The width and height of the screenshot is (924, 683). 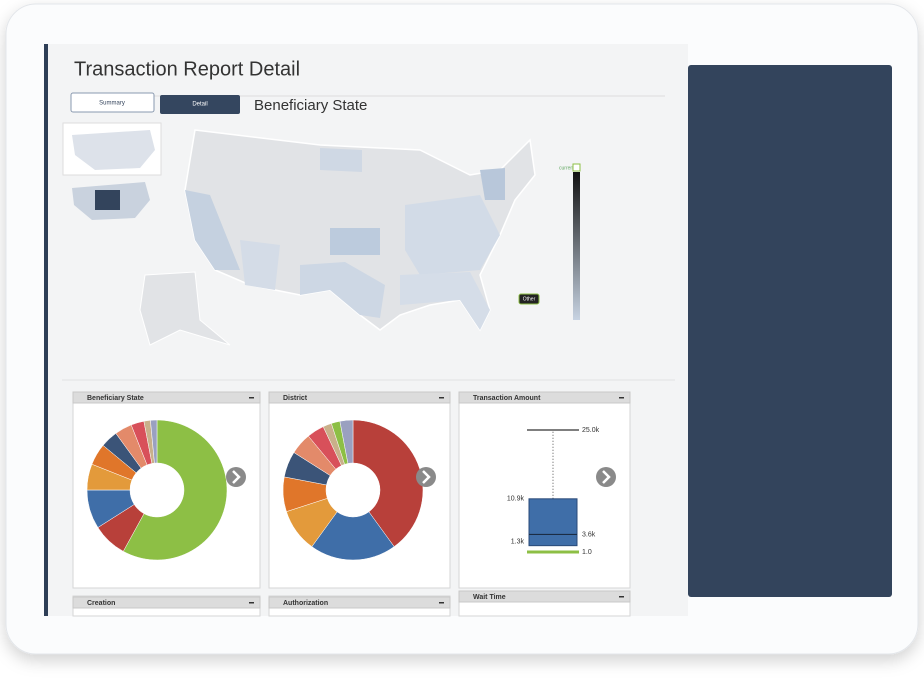 I want to click on panel-title: Transaction Amount, so click(x=507, y=398).